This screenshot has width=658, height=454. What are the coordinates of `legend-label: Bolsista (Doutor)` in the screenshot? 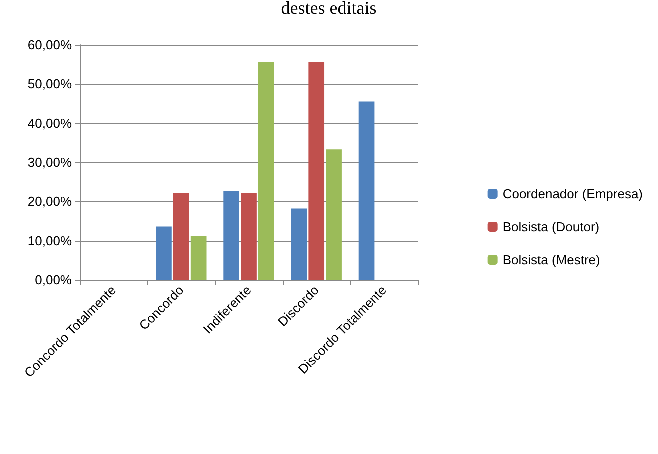 It's located at (551, 227).